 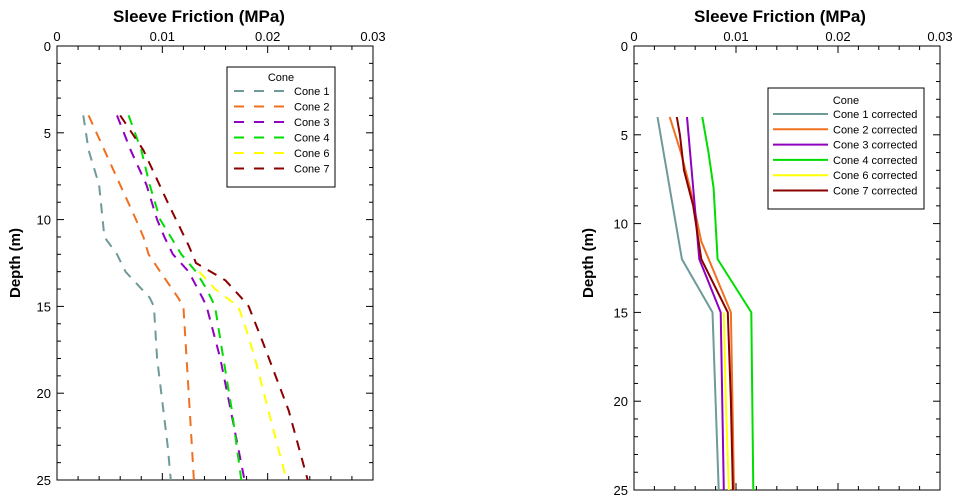 What do you see at coordinates (311, 92) in the screenshot?
I see `legend-label: Cone 1` at bounding box center [311, 92].